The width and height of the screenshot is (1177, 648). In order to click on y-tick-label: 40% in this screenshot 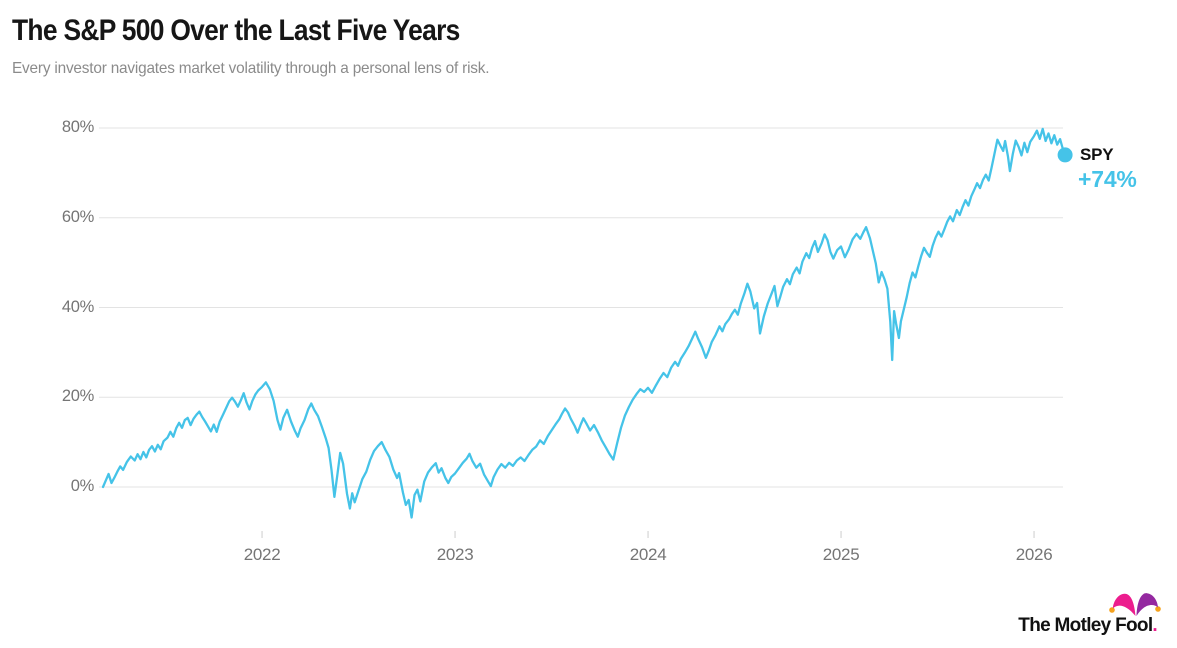, I will do `click(77, 306)`.